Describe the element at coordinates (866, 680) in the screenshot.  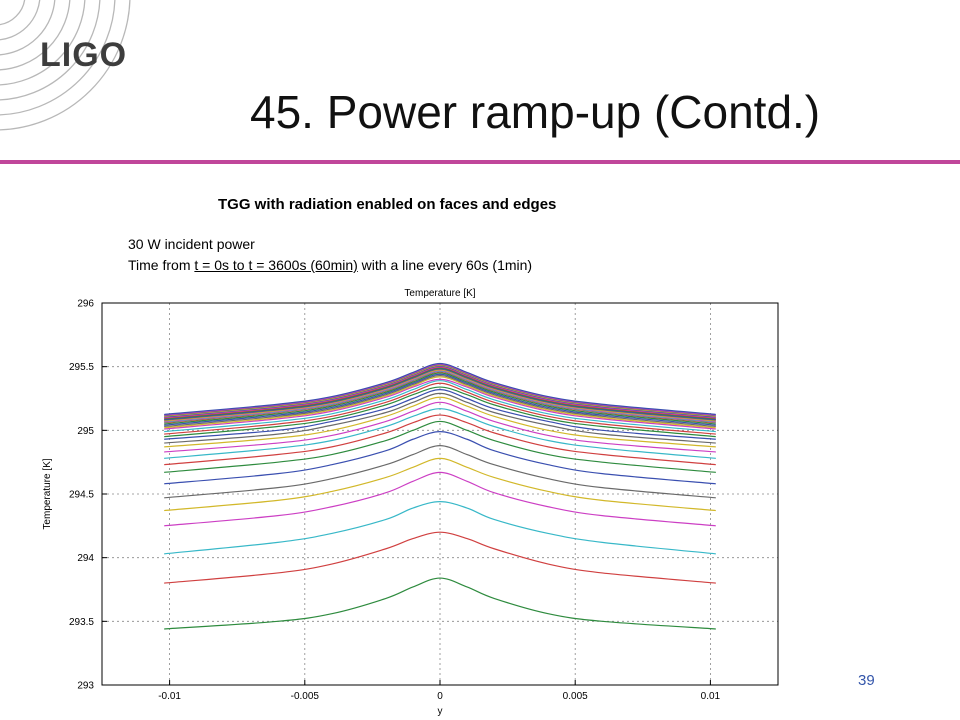
I see `page-number: 39` at that location.